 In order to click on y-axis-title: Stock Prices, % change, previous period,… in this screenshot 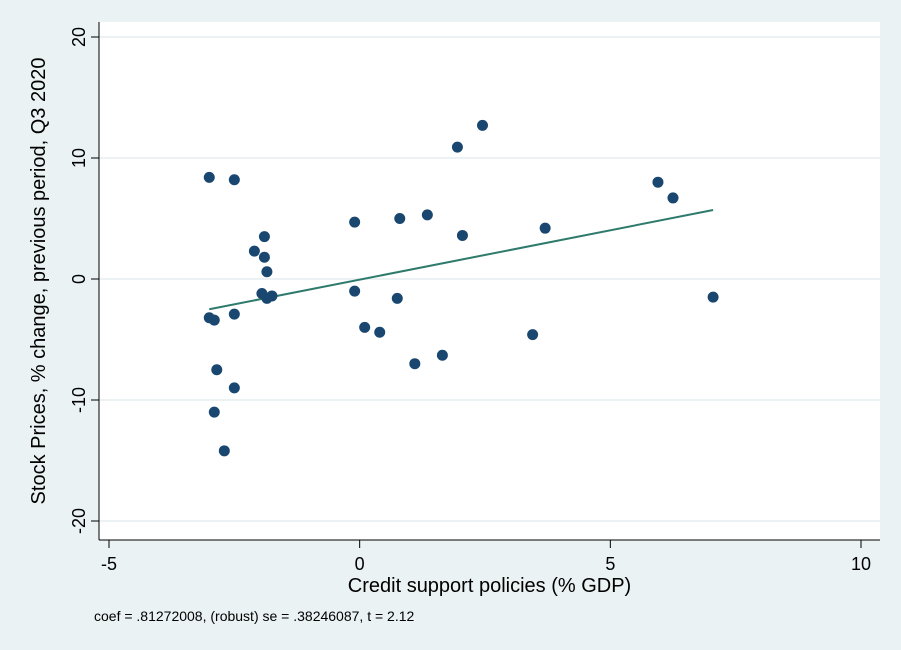, I will do `click(39, 281)`.